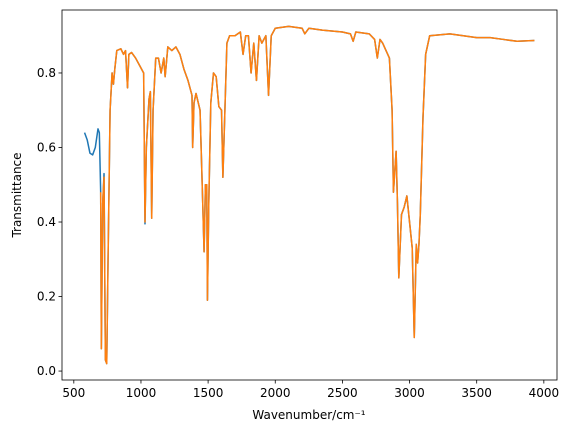  What do you see at coordinates (544, 393) in the screenshot?
I see `x-tick-label: 4000` at bounding box center [544, 393].